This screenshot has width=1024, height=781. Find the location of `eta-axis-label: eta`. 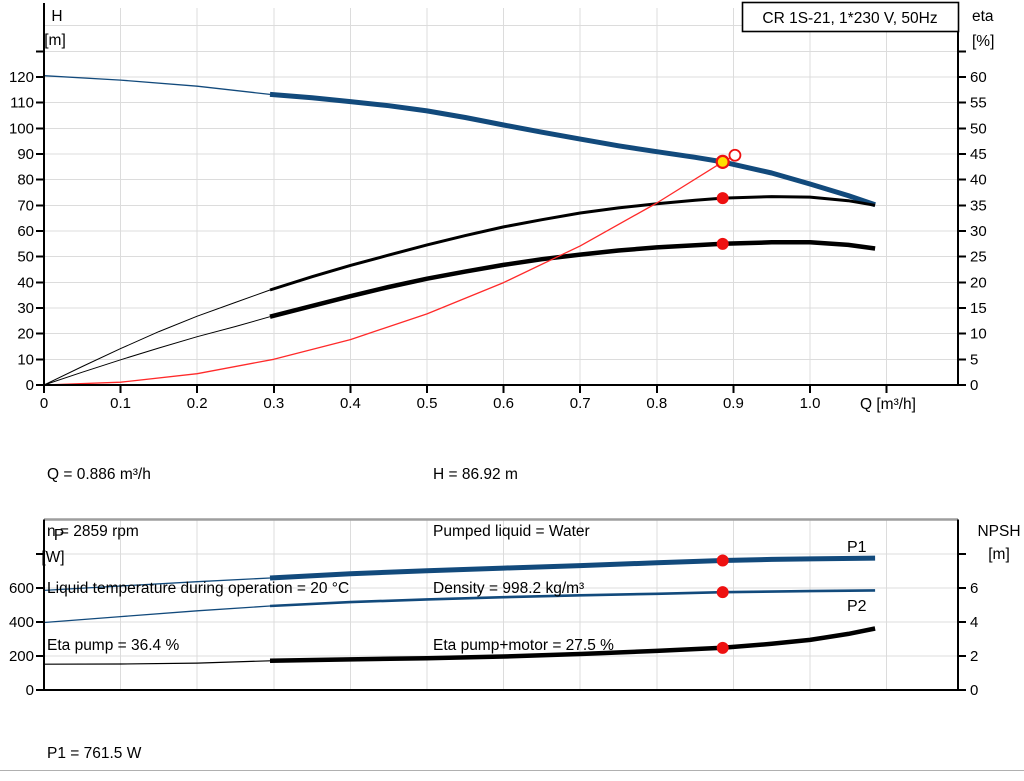

eta-axis-label: eta is located at coordinates (983, 16).